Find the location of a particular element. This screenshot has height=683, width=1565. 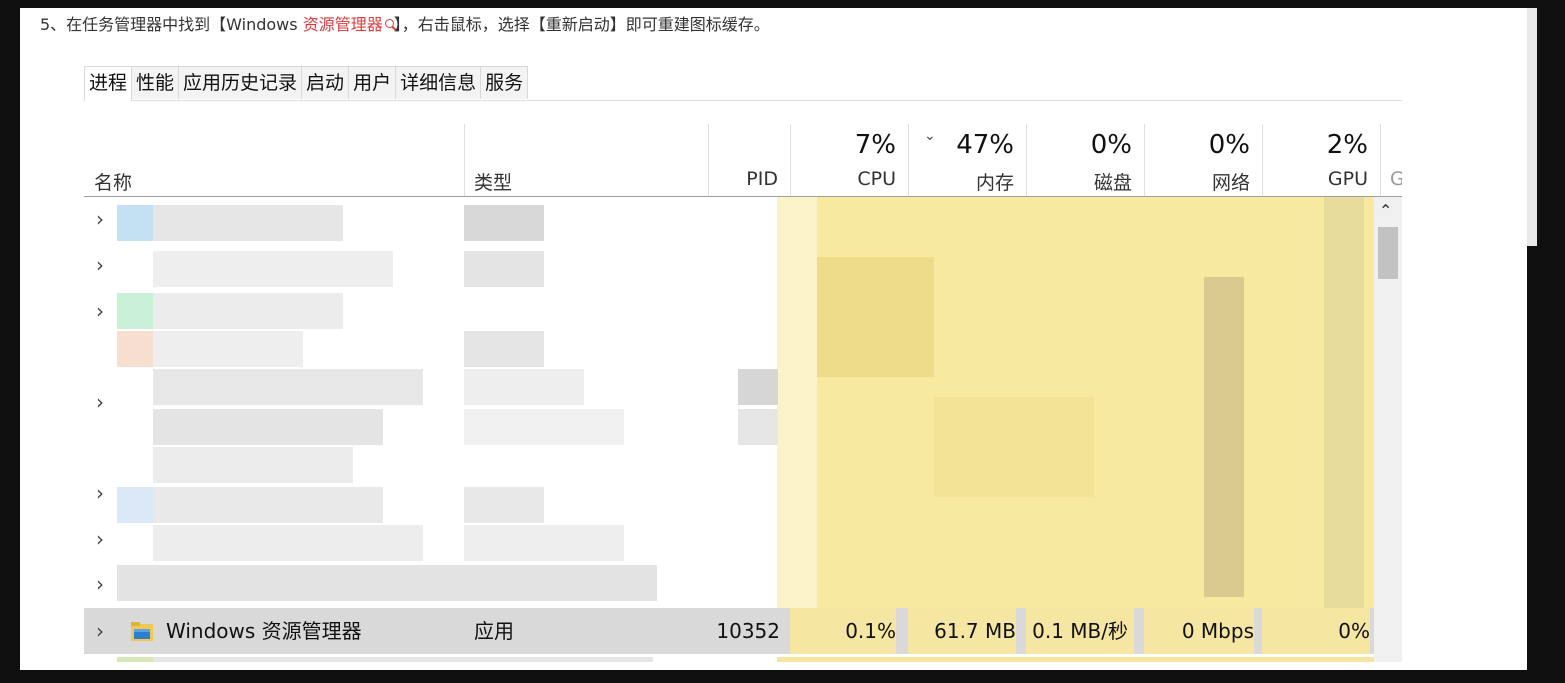

col-gpu-header: GPU is located at coordinates (1347, 179).